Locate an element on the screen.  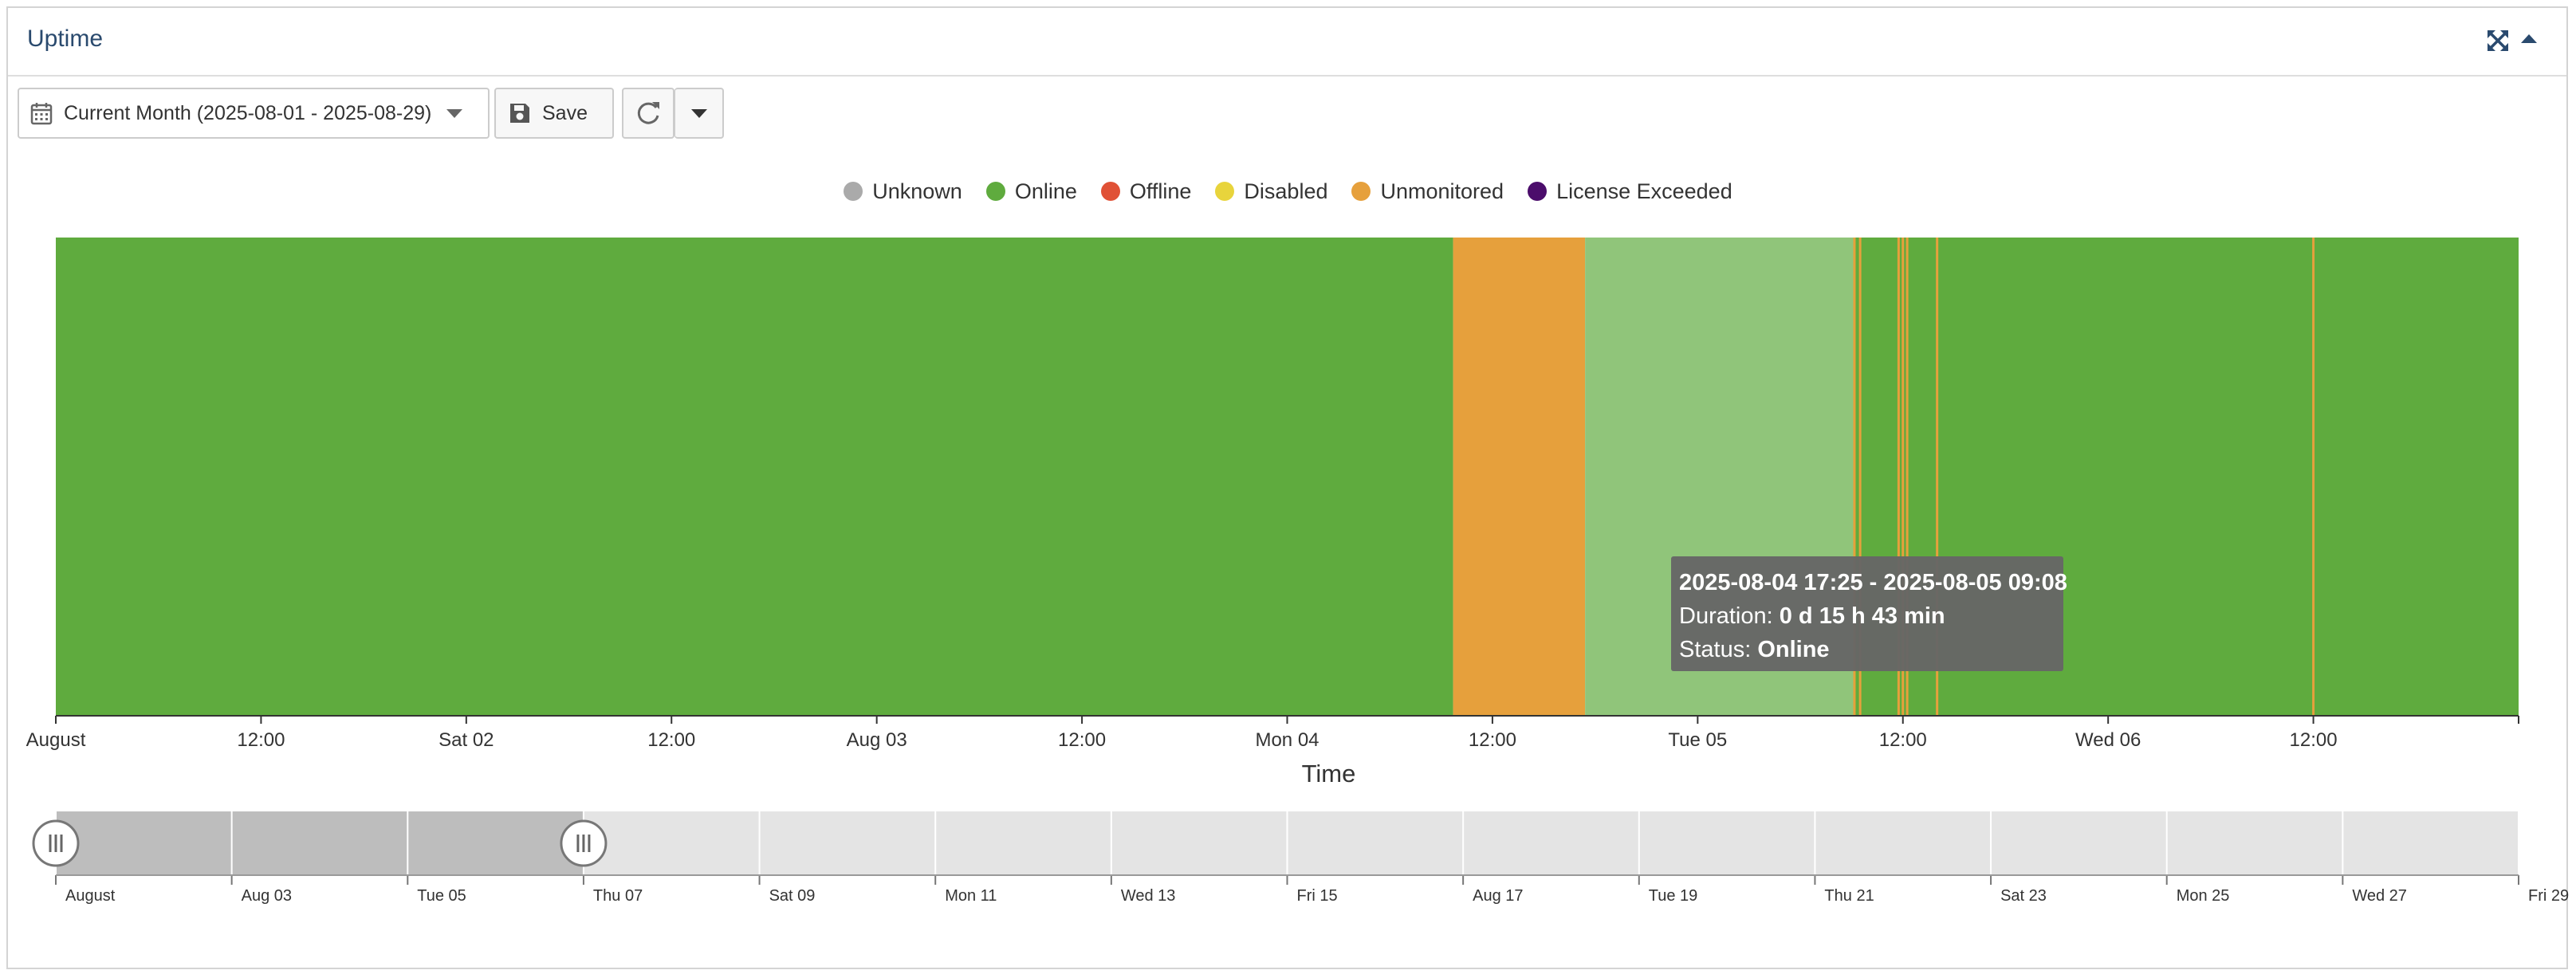
legend-item-unmonitored: Unmonitored is located at coordinates (1427, 191).